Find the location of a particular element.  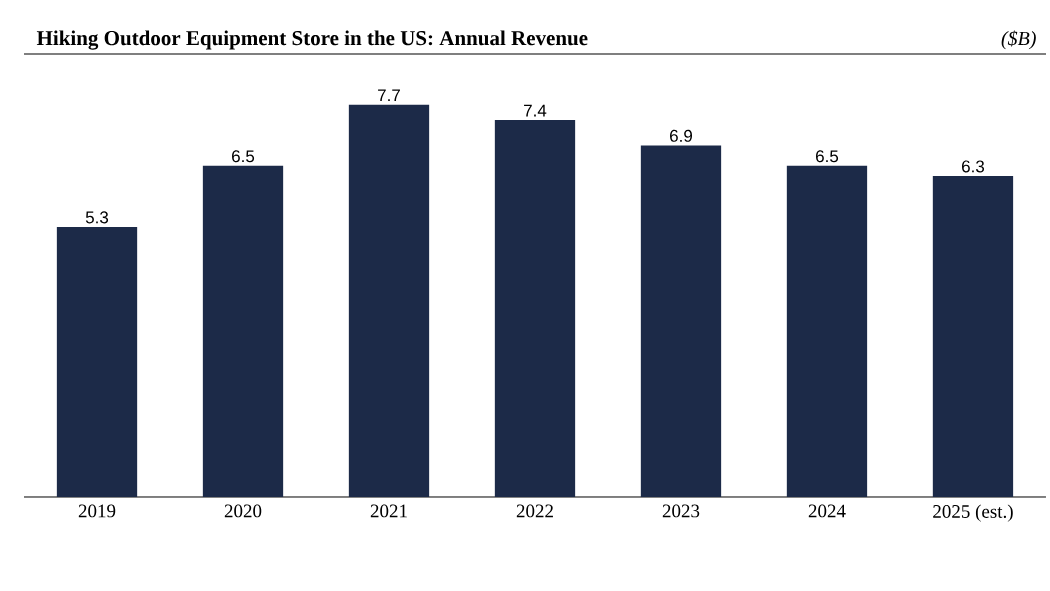

x-tick-label: 2025 (est.) is located at coordinates (973, 513).